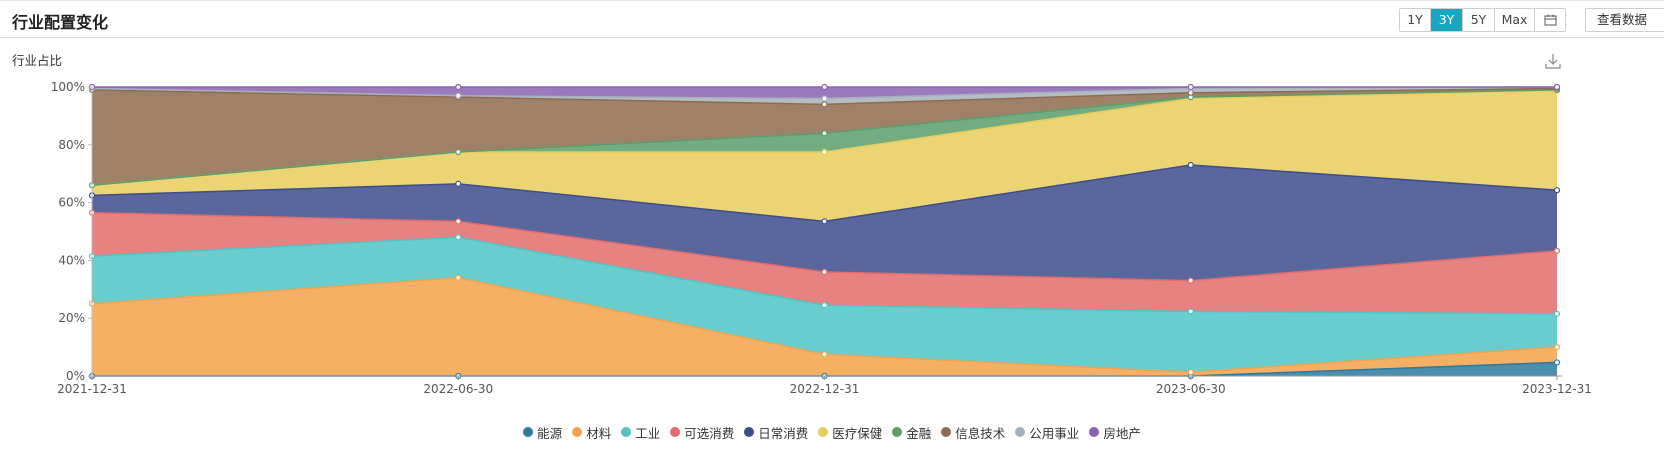  What do you see at coordinates (783, 433) in the screenshot?
I see `legend-label: 日常消费` at bounding box center [783, 433].